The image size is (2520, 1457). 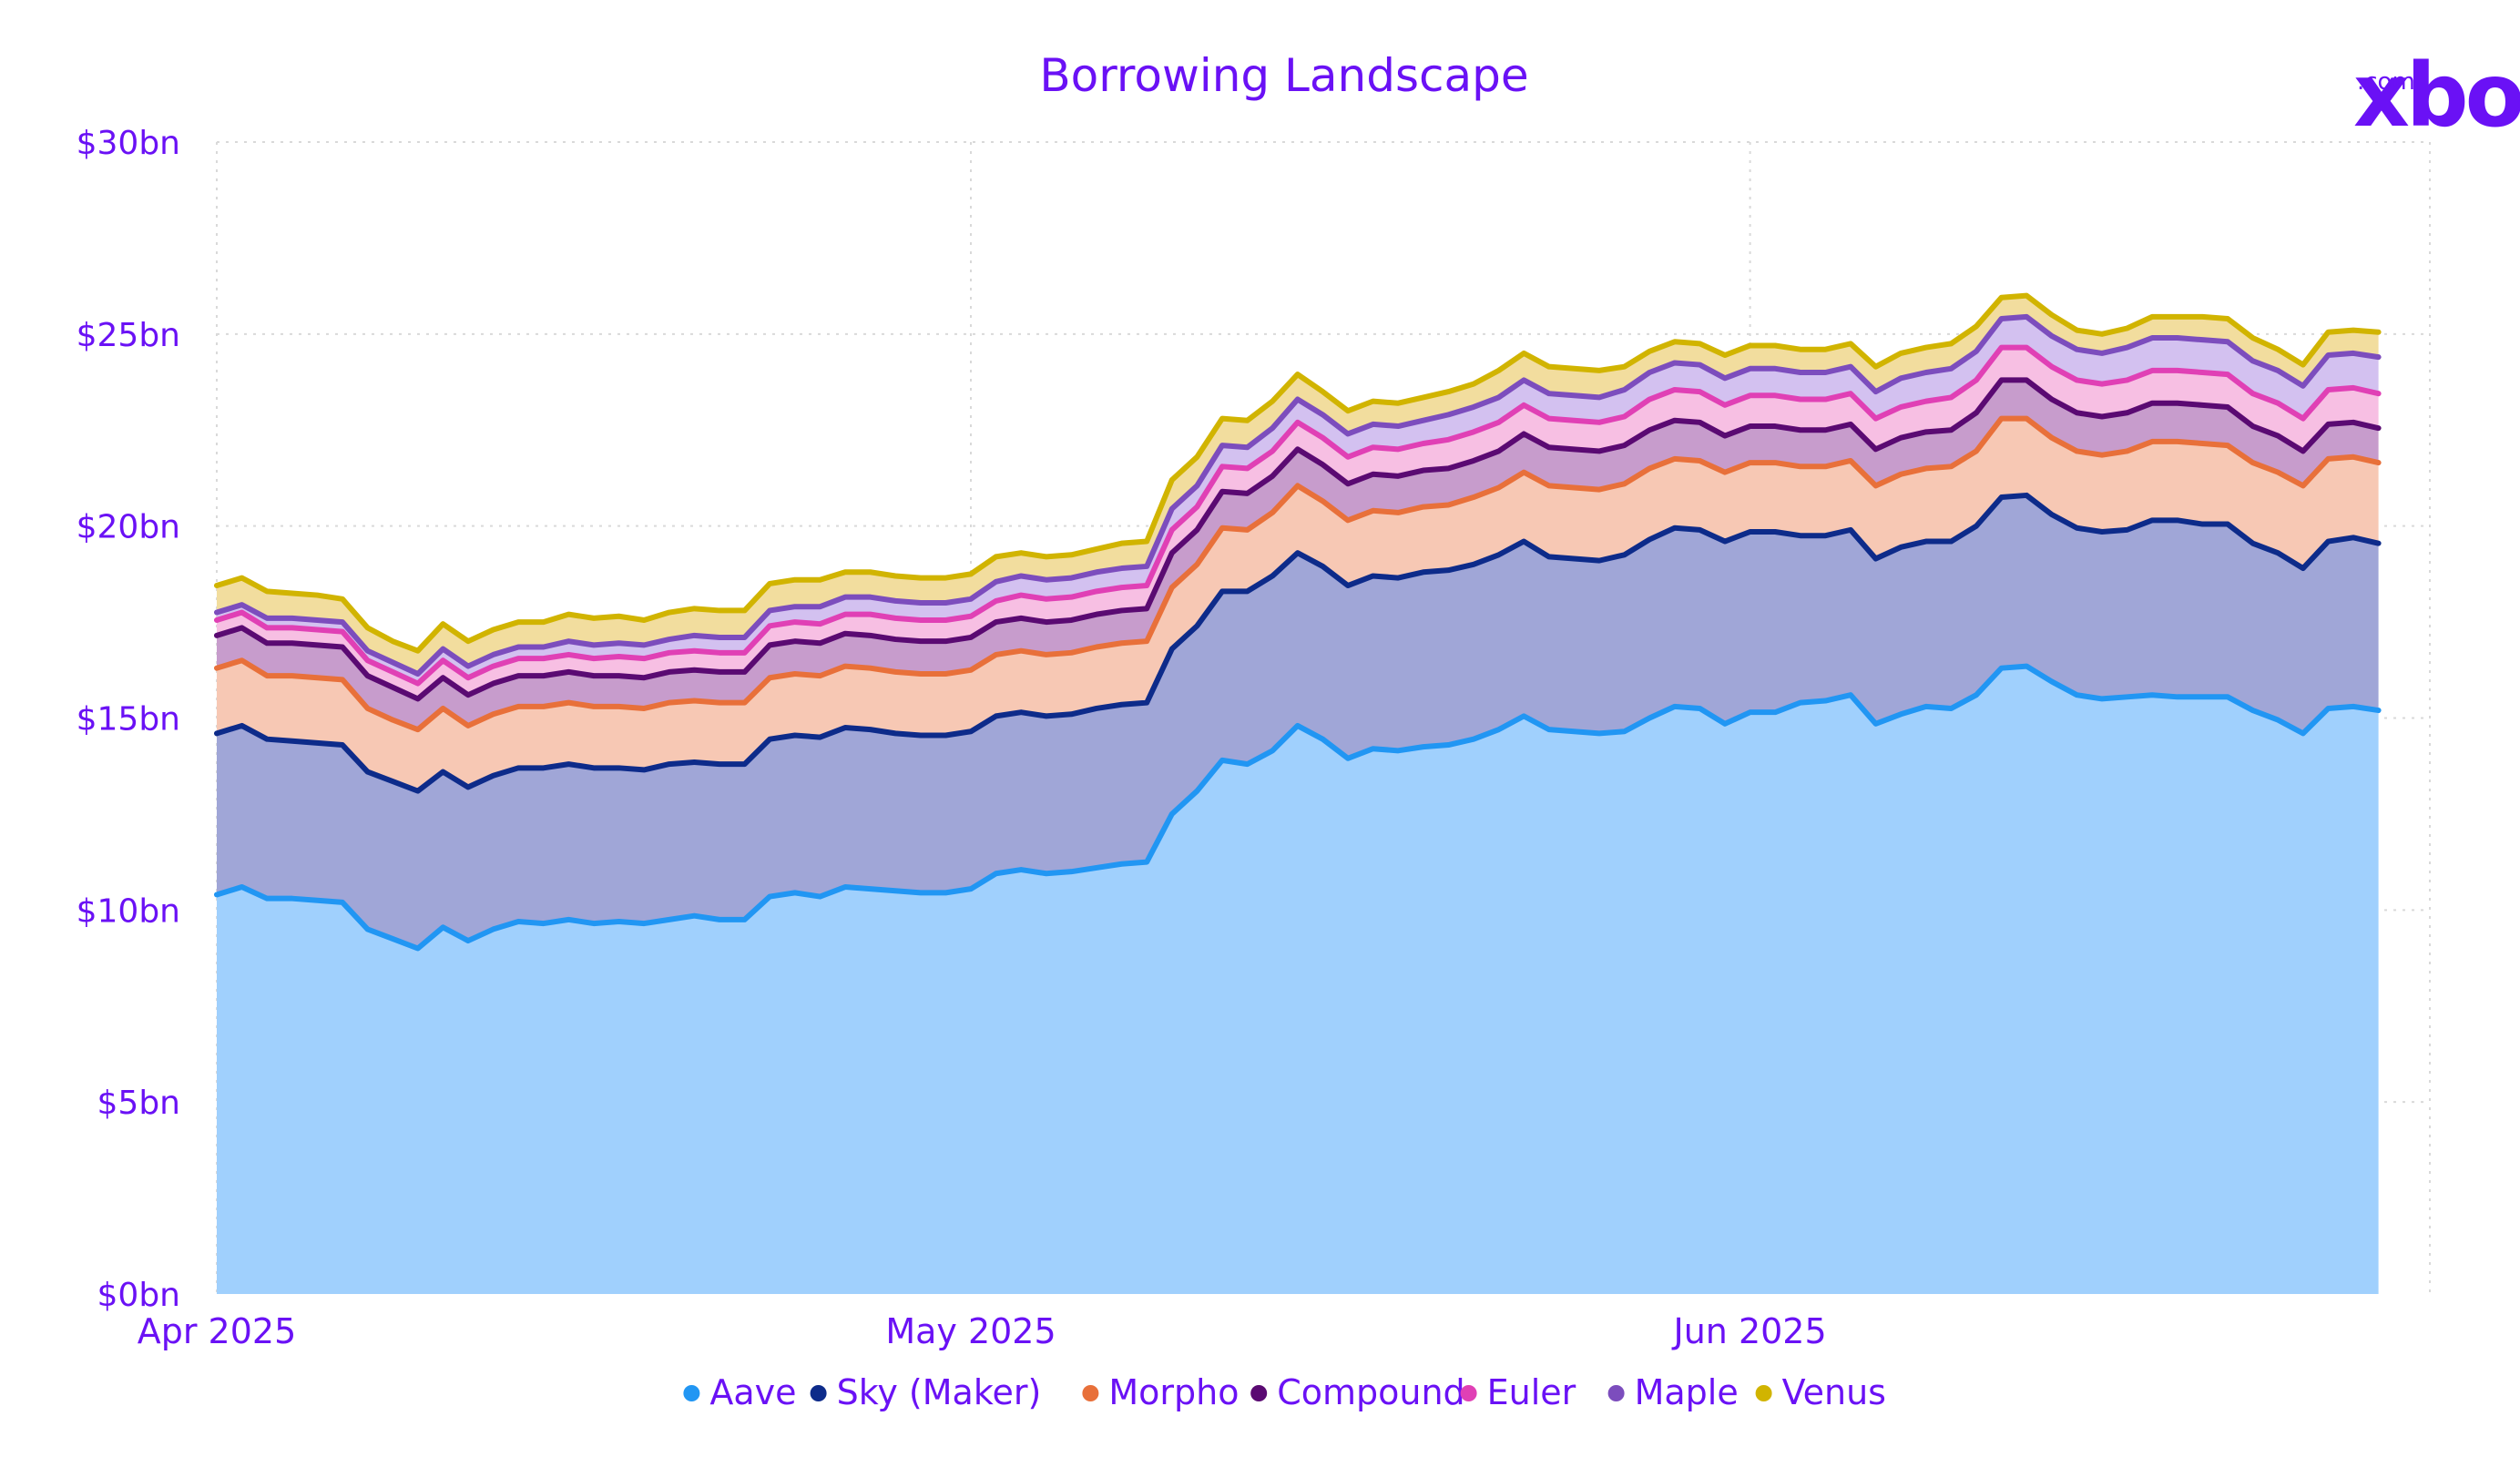 What do you see at coordinates (1687, 1392) in the screenshot?
I see `legend-label: Maple` at bounding box center [1687, 1392].